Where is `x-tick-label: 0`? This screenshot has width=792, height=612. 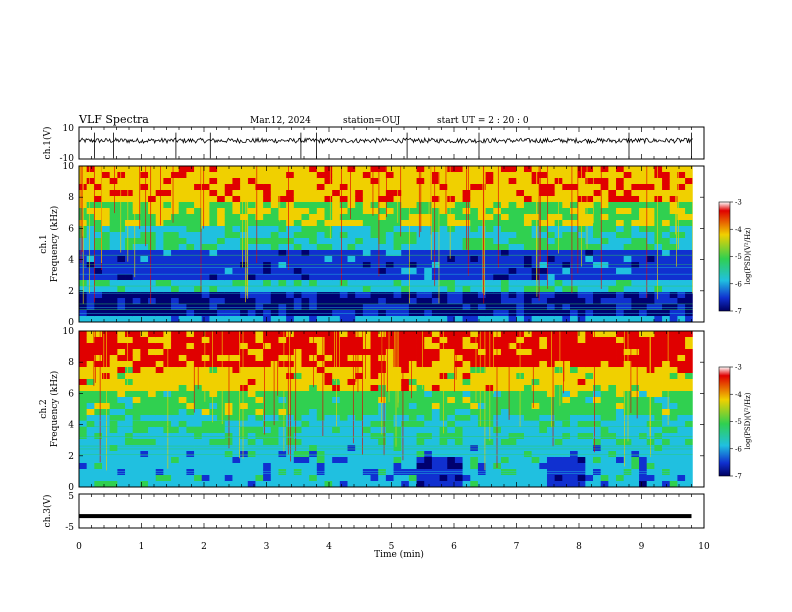 x-tick-label: 0 is located at coordinates (79, 547).